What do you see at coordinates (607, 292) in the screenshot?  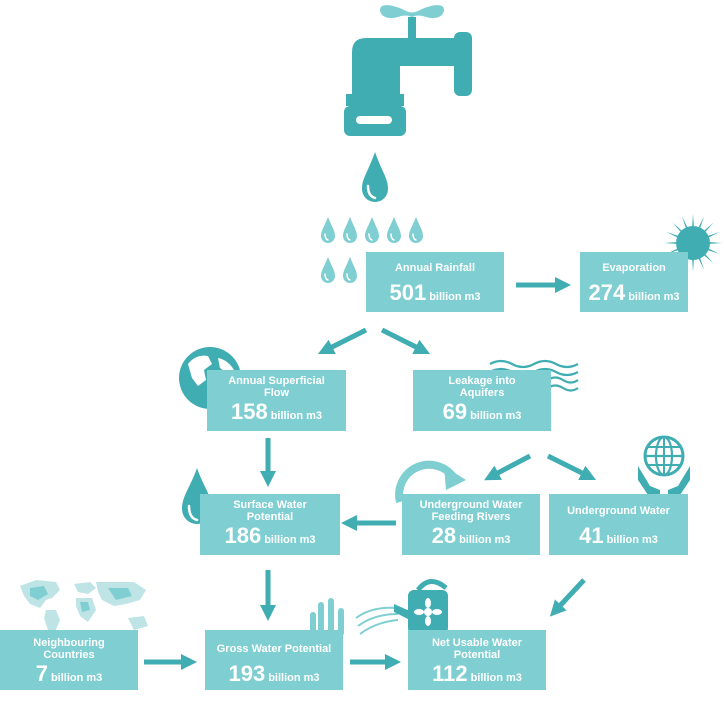 I see `node-number: 274` at bounding box center [607, 292].